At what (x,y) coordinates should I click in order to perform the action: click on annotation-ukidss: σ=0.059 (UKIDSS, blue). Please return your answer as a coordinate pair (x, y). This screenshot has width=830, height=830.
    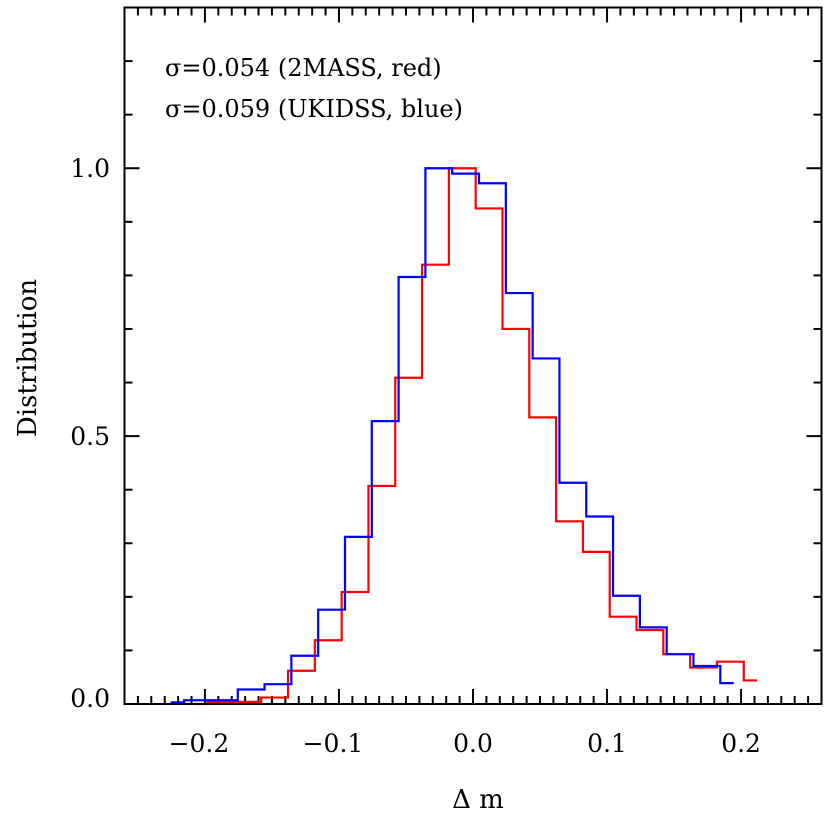
    Looking at the image, I should click on (314, 109).